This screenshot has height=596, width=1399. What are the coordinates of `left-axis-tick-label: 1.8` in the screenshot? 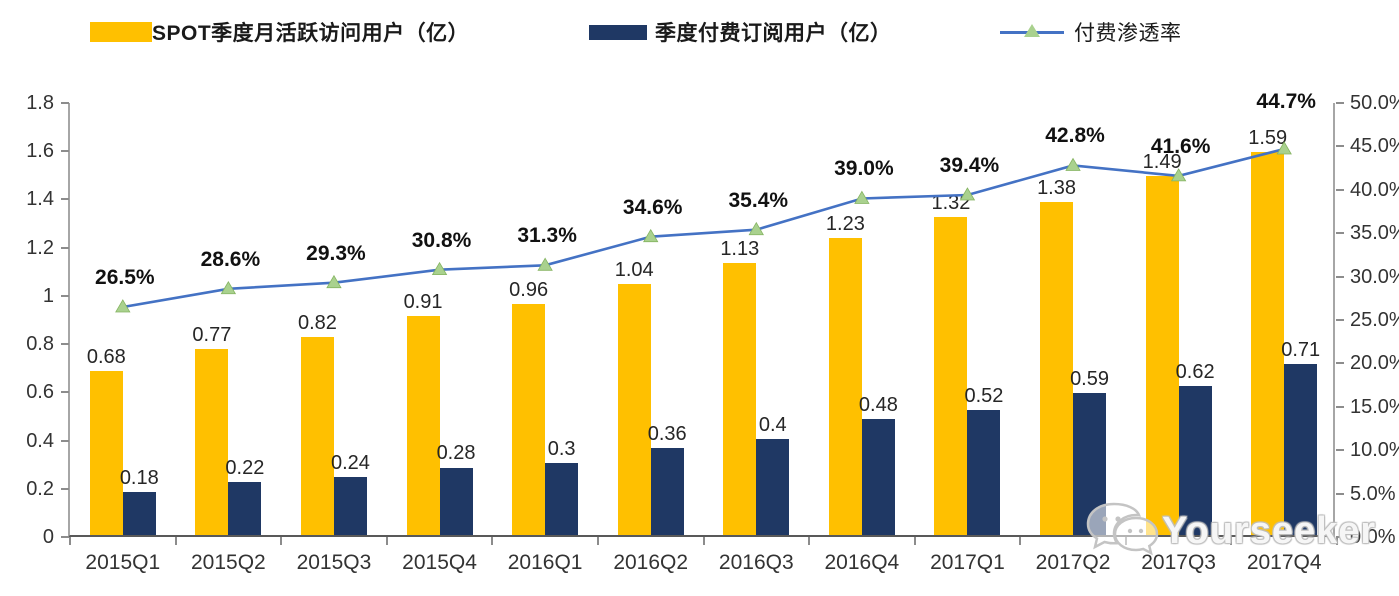 It's located at (40, 103).